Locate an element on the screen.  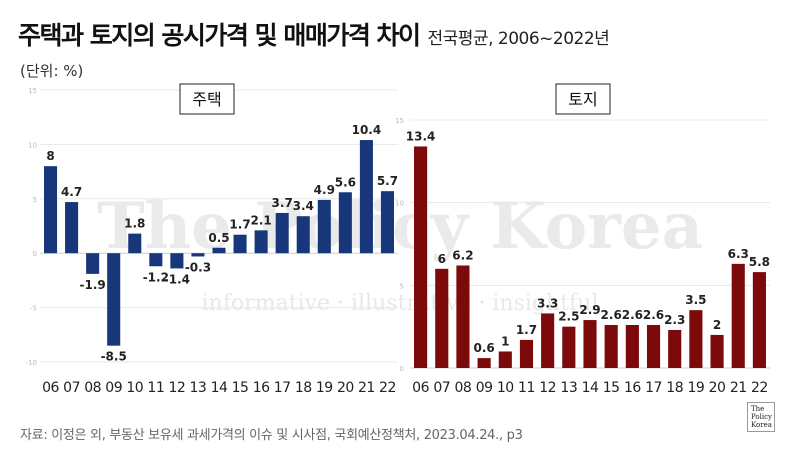
data-label: 1 is located at coordinates (505, 341).